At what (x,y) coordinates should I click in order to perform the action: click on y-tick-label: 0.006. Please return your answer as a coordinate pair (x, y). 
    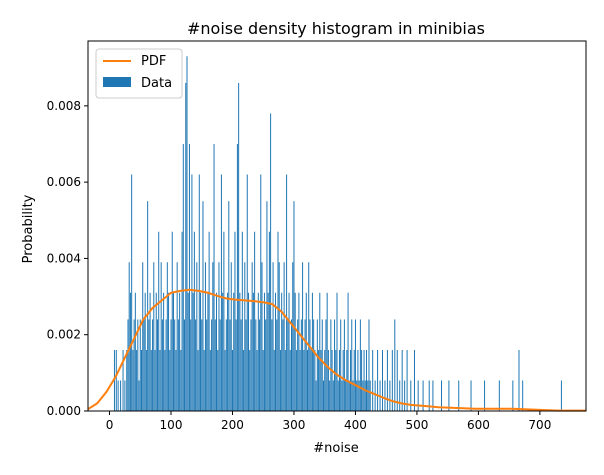
    Looking at the image, I should click on (64, 182).